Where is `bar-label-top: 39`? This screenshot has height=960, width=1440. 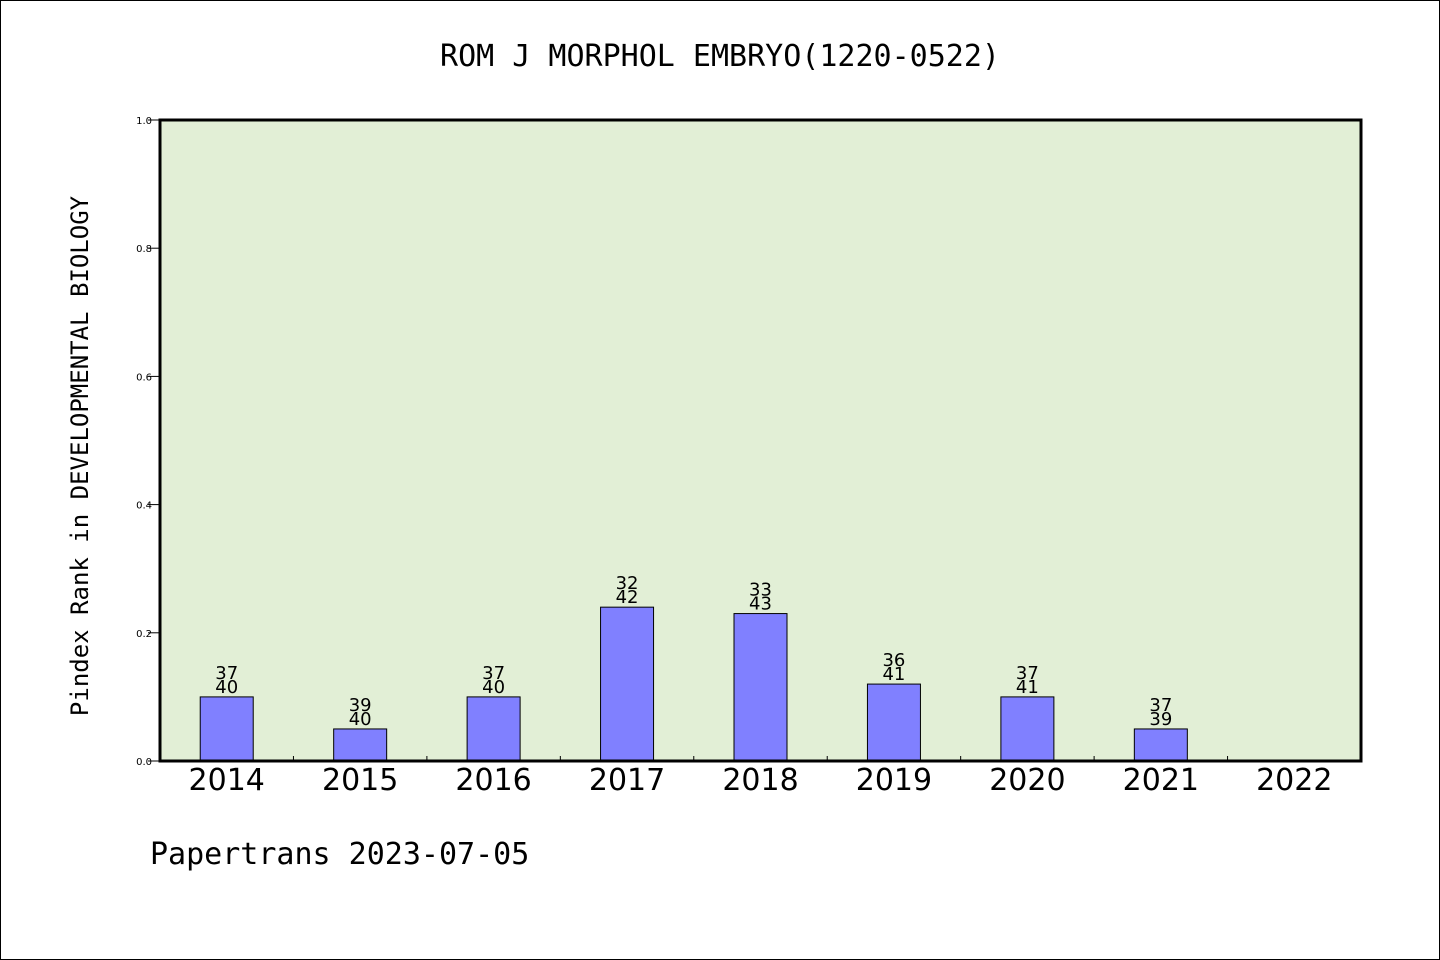 bar-label-top: 39 is located at coordinates (360, 705).